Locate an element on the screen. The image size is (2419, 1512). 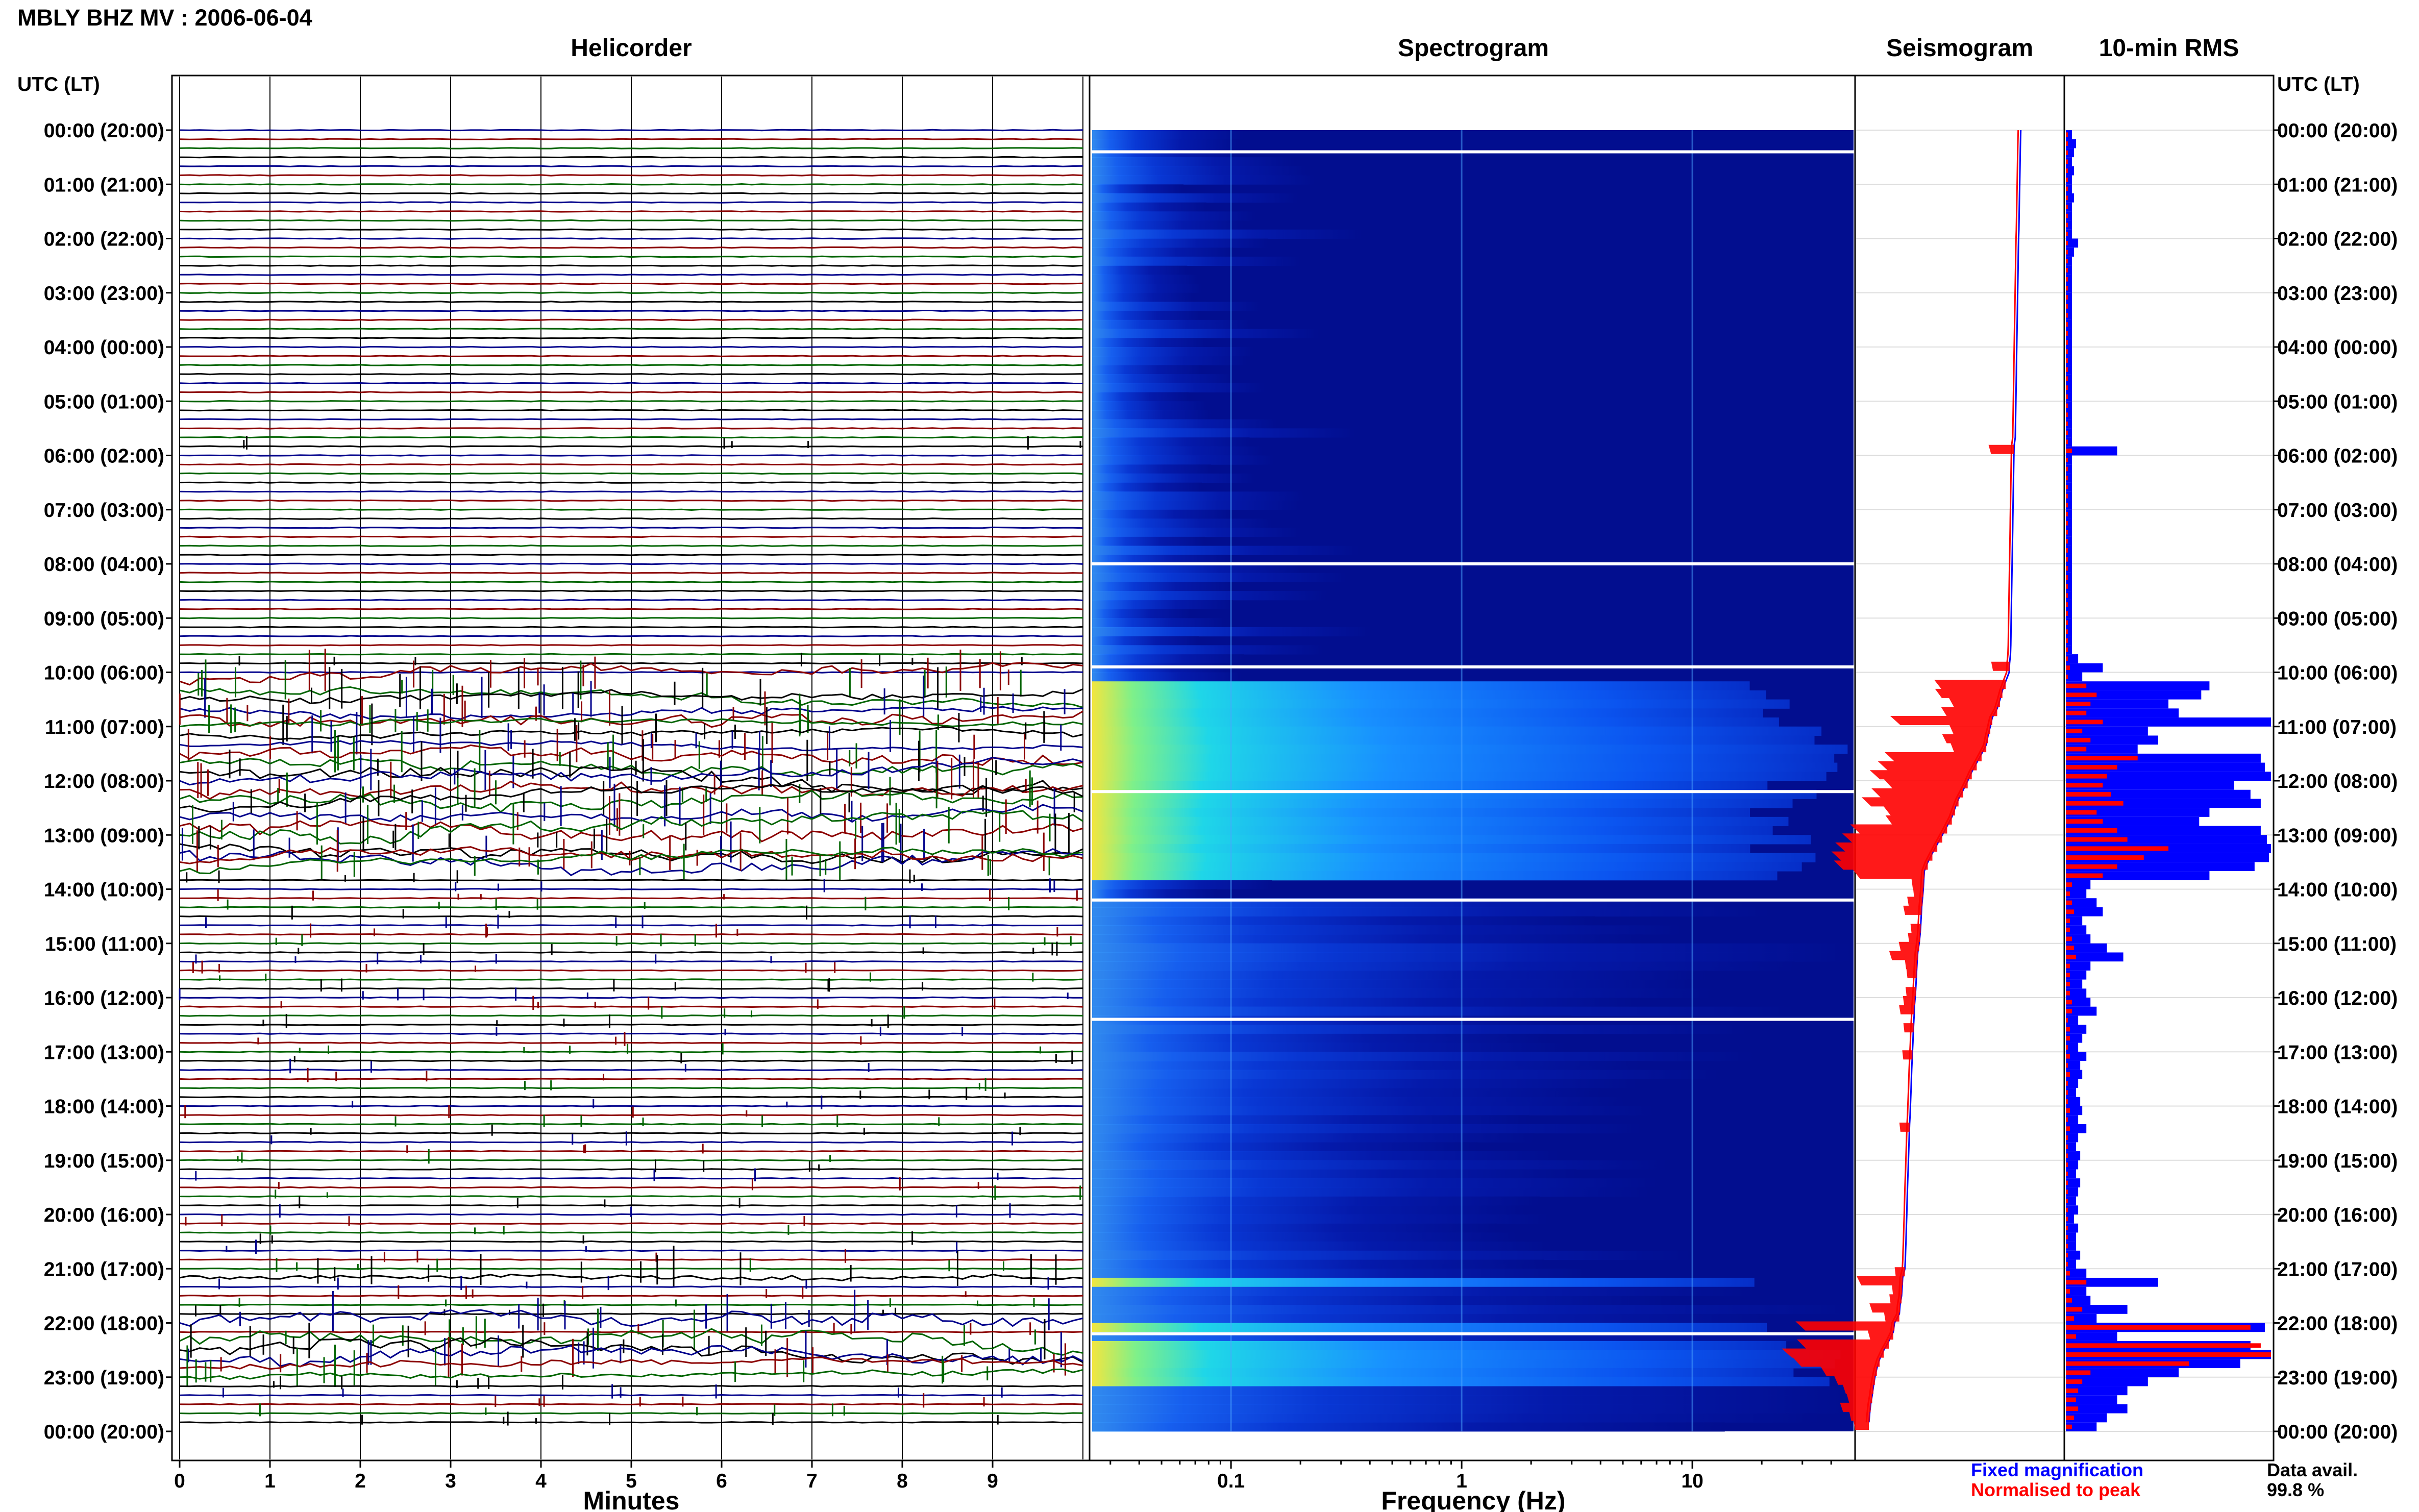
time-label-right: 18:00 (14:00) is located at coordinates (2337, 1107).